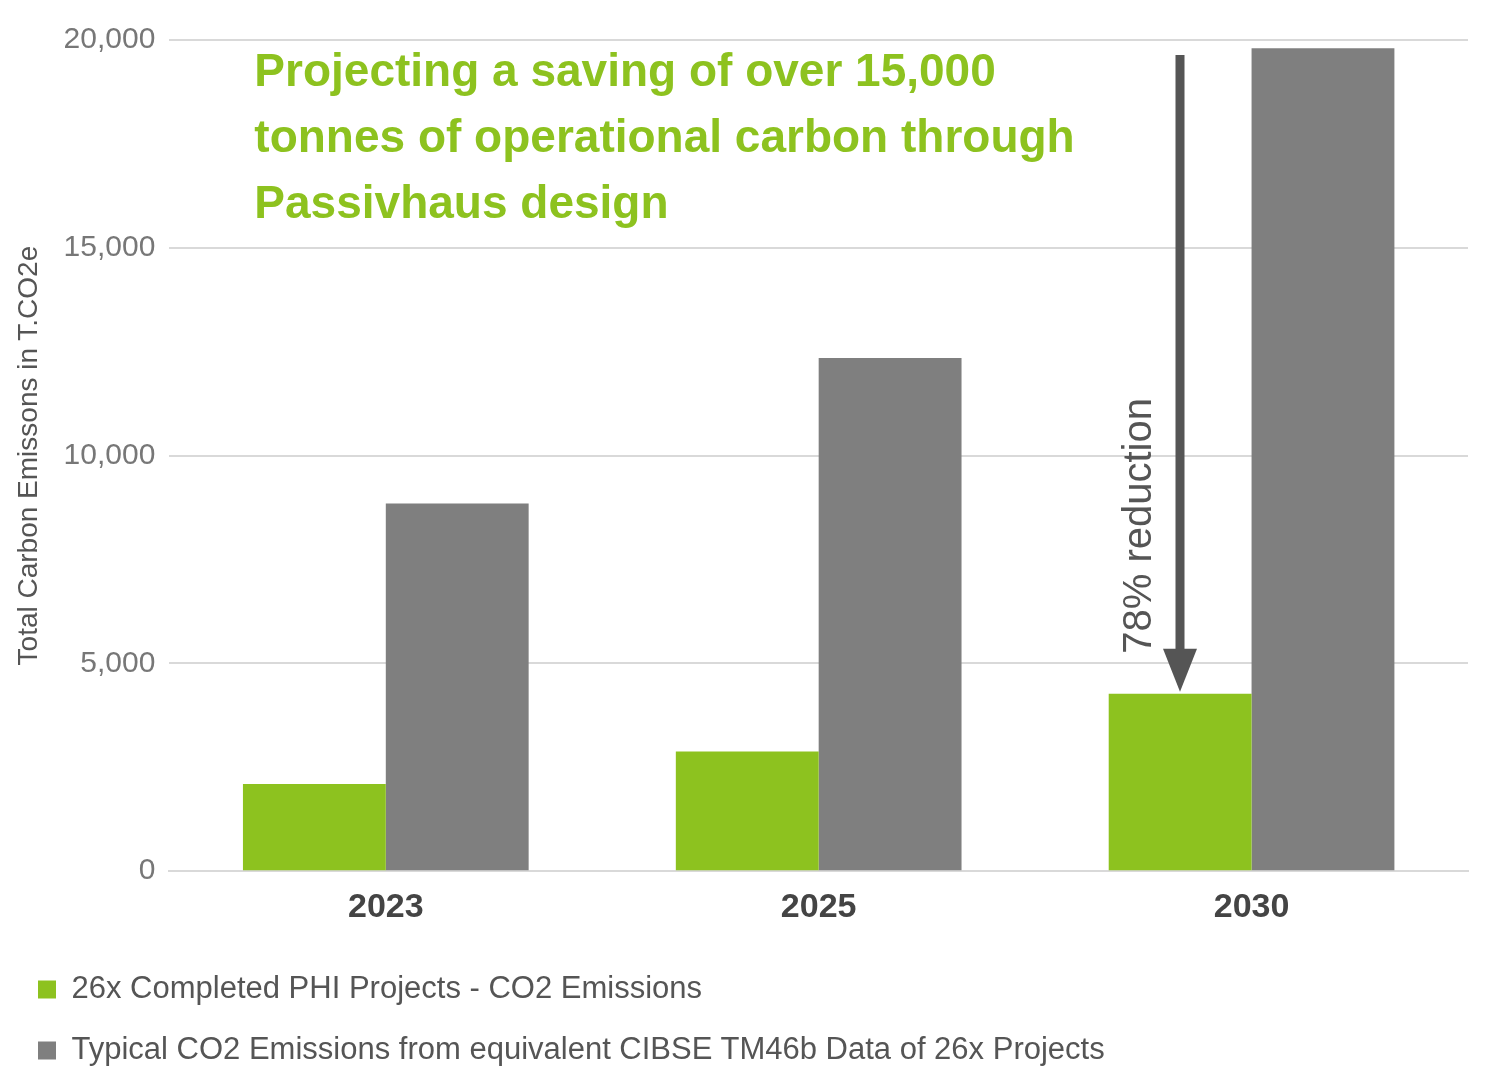 The height and width of the screenshot is (1086, 1488). Describe the element at coordinates (588, 1049) in the screenshot. I see `legend-label: Typical CO2 Emissions from equivalent CIBSE TM46b Data of 26x Projects` at that location.